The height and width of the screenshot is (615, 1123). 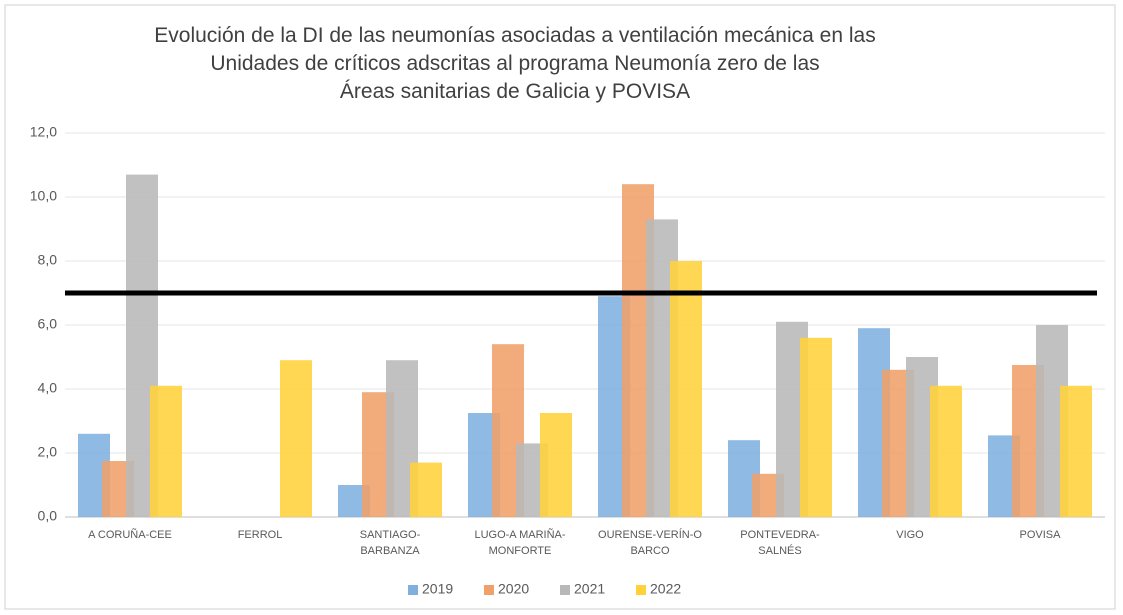 What do you see at coordinates (43, 196) in the screenshot?
I see `y-tick-label: 10,0` at bounding box center [43, 196].